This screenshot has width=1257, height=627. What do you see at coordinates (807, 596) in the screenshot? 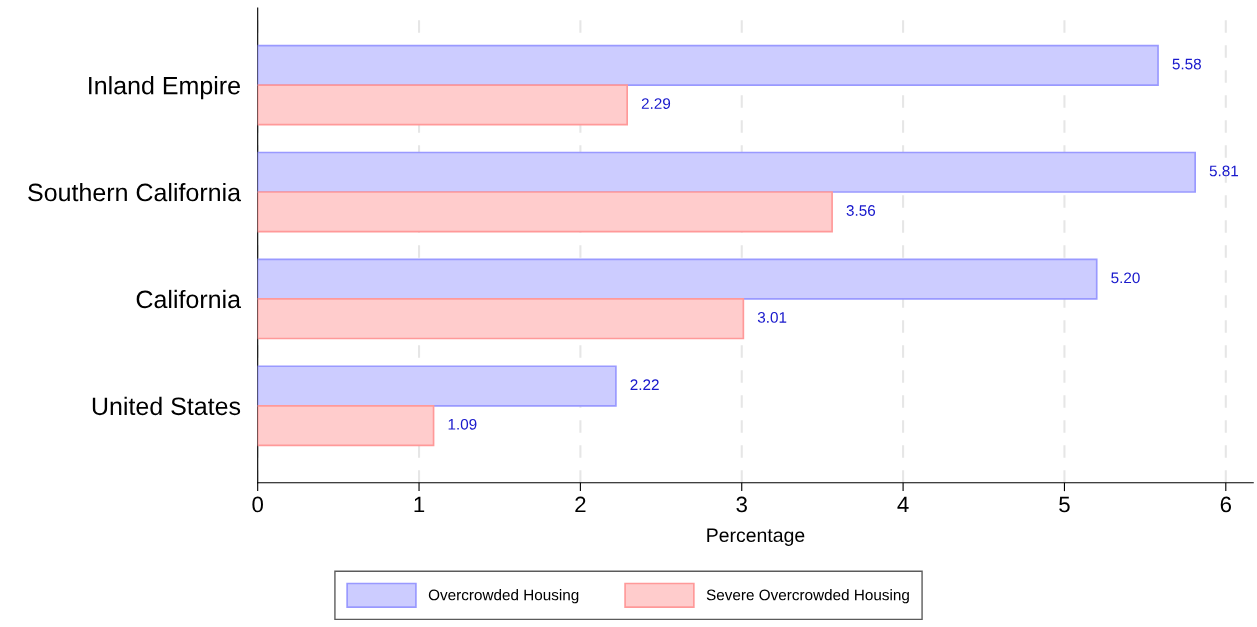
I see `legend-label: Severe Overcrowded Housing` at bounding box center [807, 596].